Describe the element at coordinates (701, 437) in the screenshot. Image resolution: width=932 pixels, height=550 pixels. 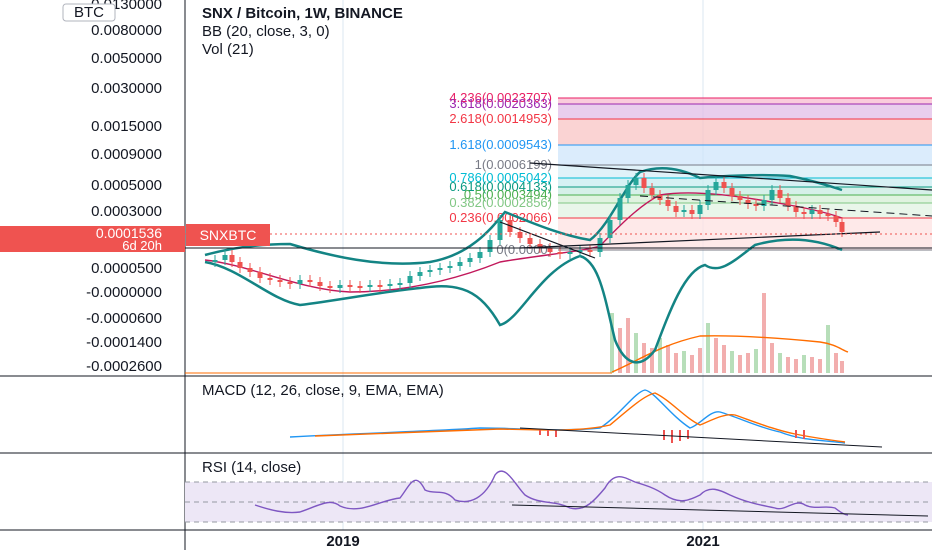
I see `macd-trendline` at that location.